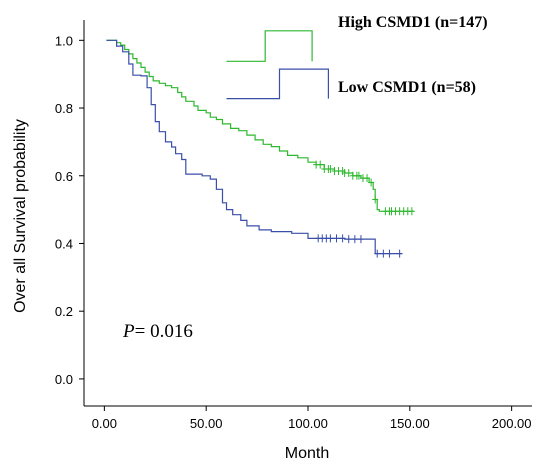 This screenshot has width=535, height=467. I want to click on p-value-annotation: P= 0.016, so click(157, 331).